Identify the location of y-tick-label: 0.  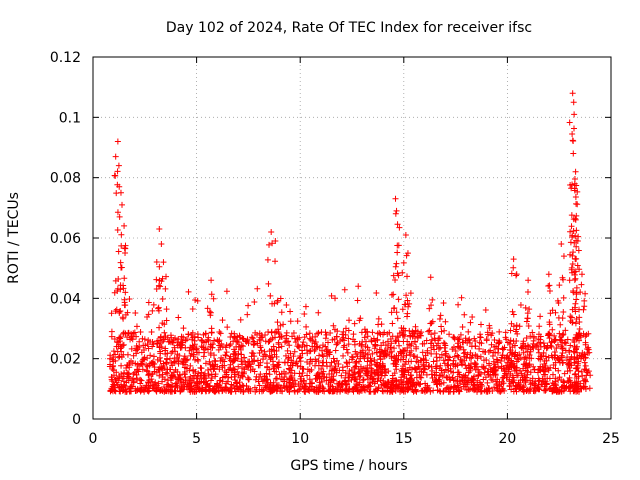
(76, 420).